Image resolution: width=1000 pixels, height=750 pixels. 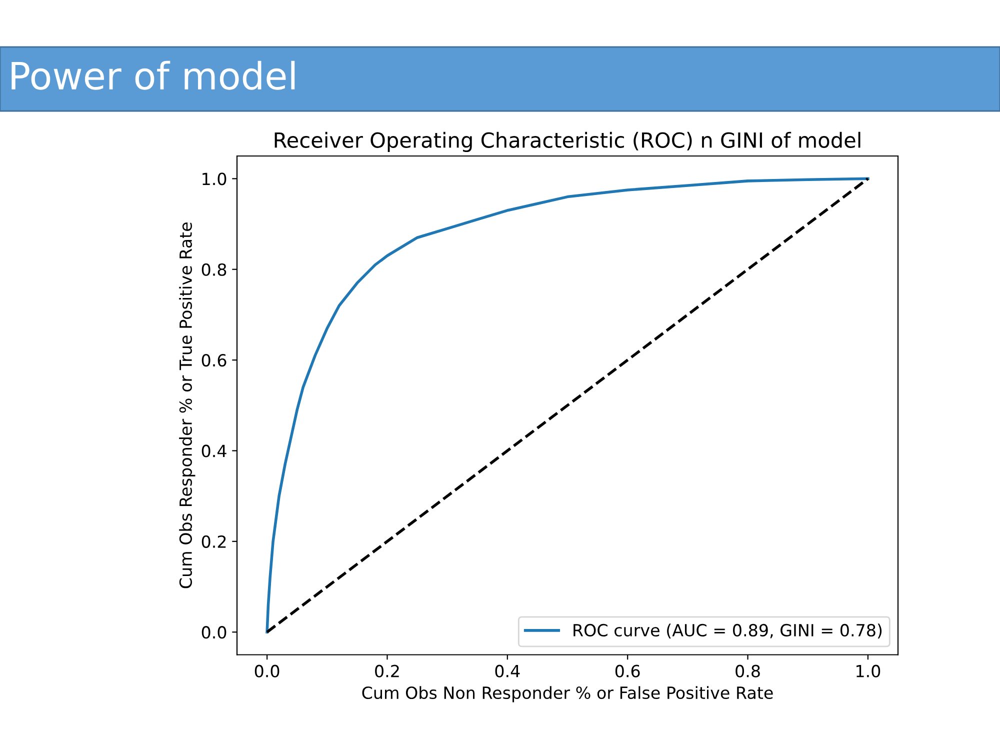 What do you see at coordinates (868, 671) in the screenshot?
I see `x-tick-label: 1.0` at bounding box center [868, 671].